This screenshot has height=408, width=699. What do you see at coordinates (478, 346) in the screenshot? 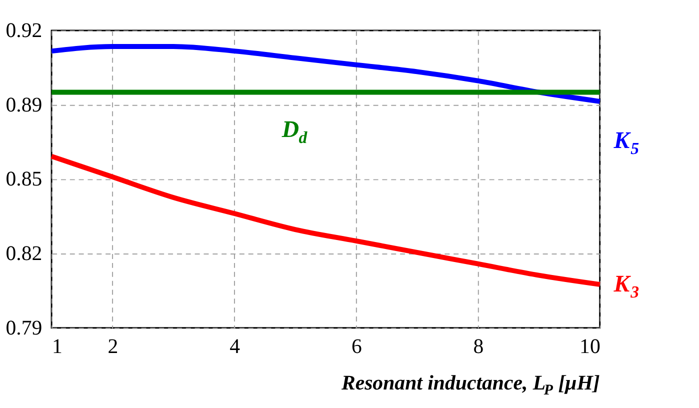
I see `x-tick-label: 8` at bounding box center [478, 346].